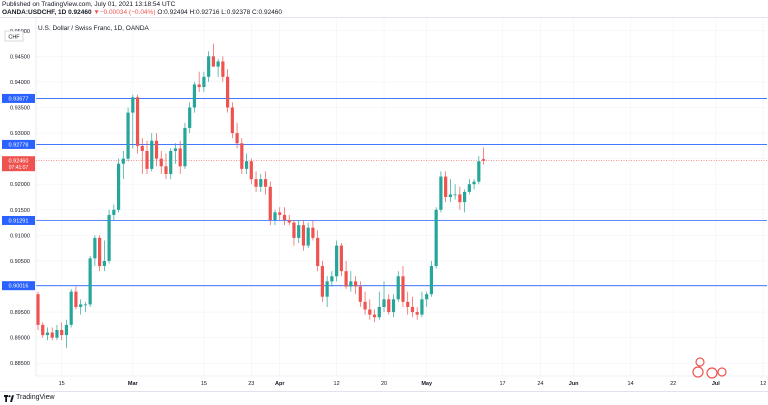 This screenshot has width=768, height=405. What do you see at coordinates (20, 339) in the screenshot?
I see `price-tick-label: 0.89000` at bounding box center [20, 339].